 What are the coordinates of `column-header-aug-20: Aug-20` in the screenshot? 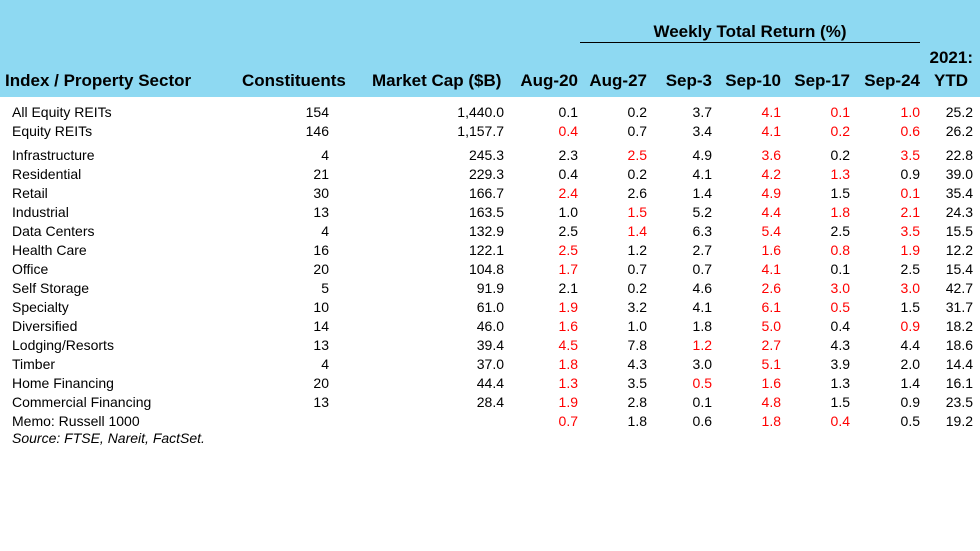 It's located at (549, 80).